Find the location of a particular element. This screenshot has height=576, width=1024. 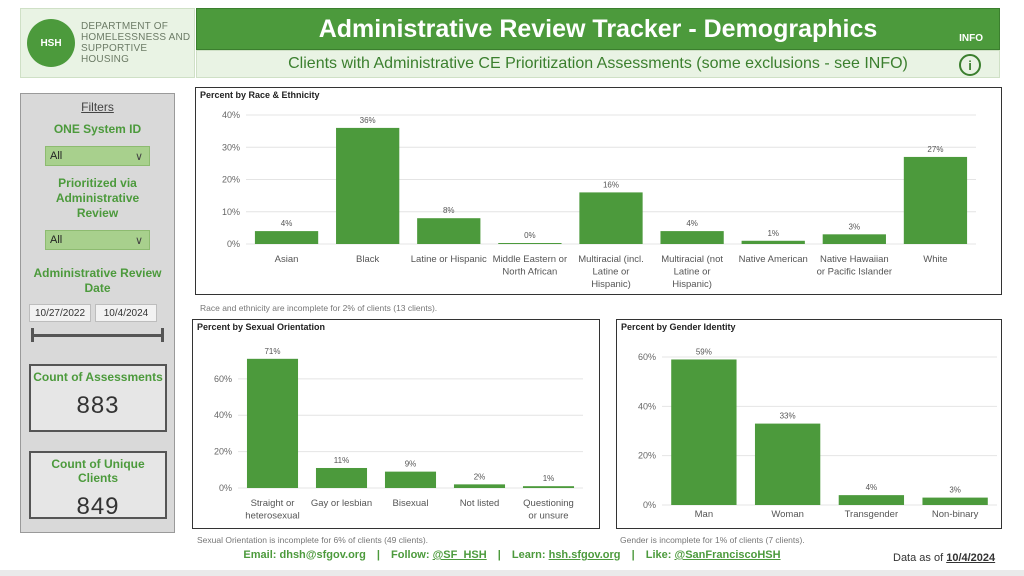

date-end-input: 10/4/2024 is located at coordinates (126, 313).